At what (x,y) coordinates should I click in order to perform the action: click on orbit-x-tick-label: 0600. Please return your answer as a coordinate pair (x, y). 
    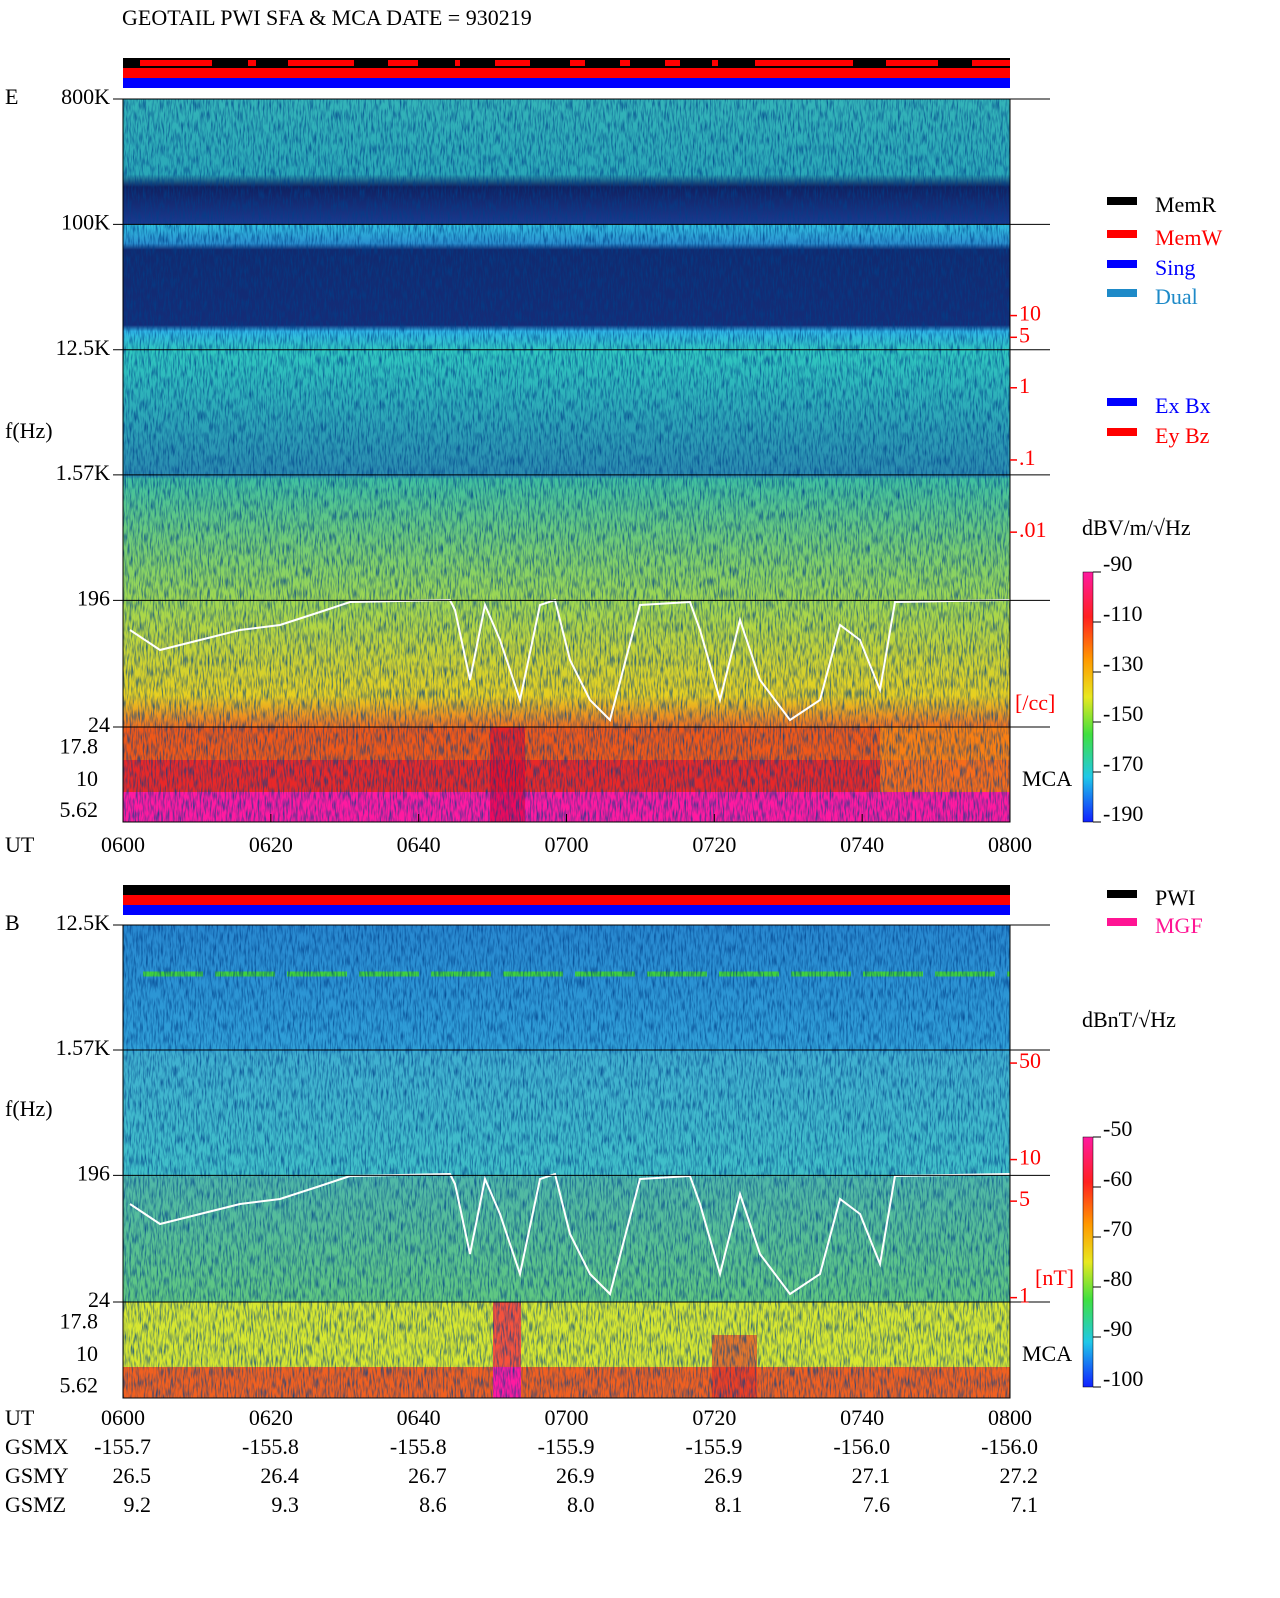
    Looking at the image, I should click on (123, 1417).